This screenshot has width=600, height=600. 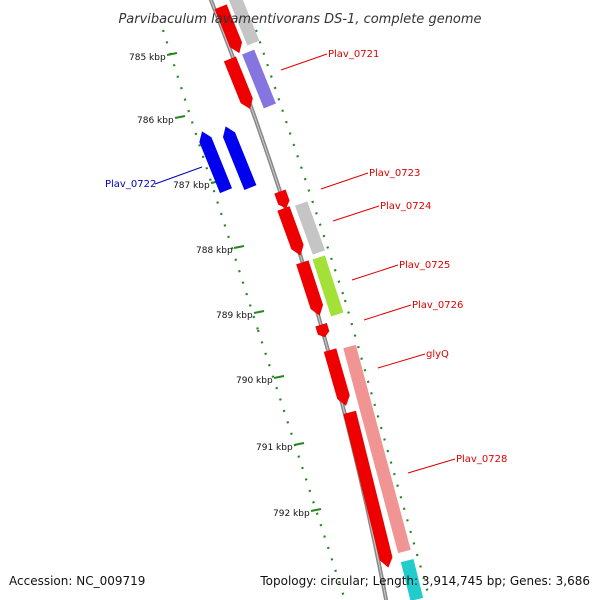 I want to click on ruler-tick-label: 792 kbp, so click(x=291, y=514).